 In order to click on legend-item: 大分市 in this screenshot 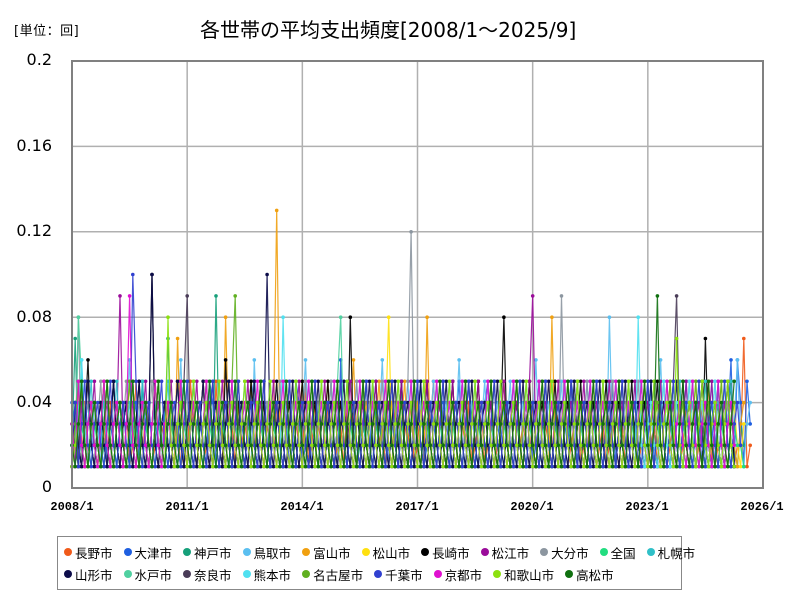, I will do `click(564, 552)`.